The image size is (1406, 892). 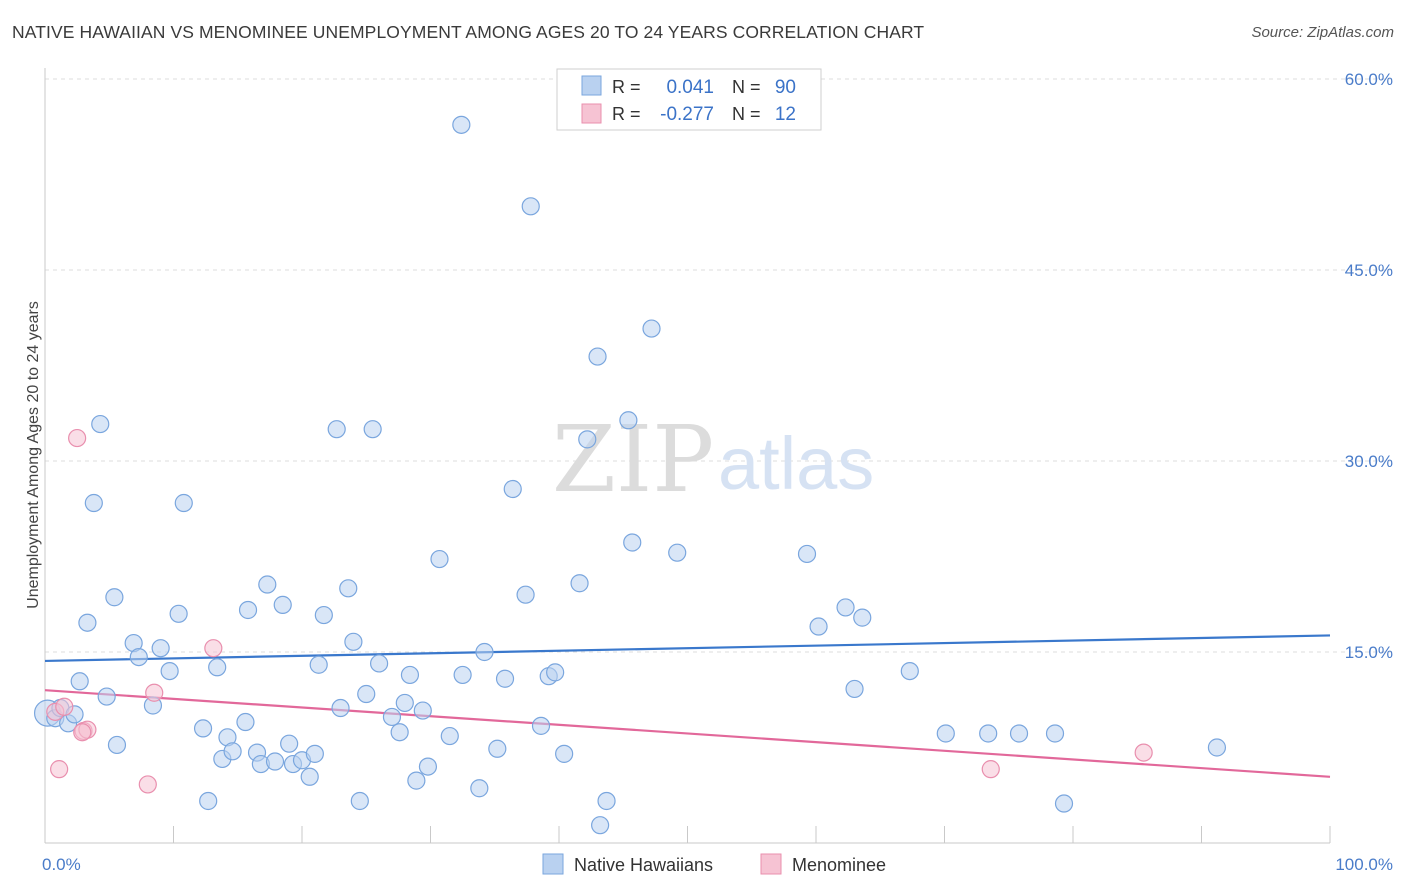 What do you see at coordinates (771, 864) in the screenshot?
I see `series-legend-swatch-menominee` at bounding box center [771, 864].